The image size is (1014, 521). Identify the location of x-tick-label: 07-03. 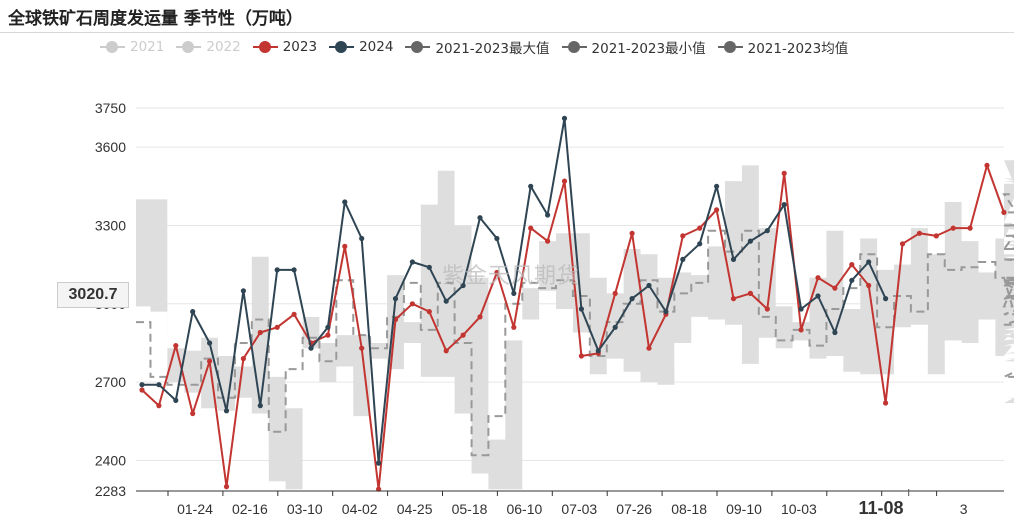
(579, 509).